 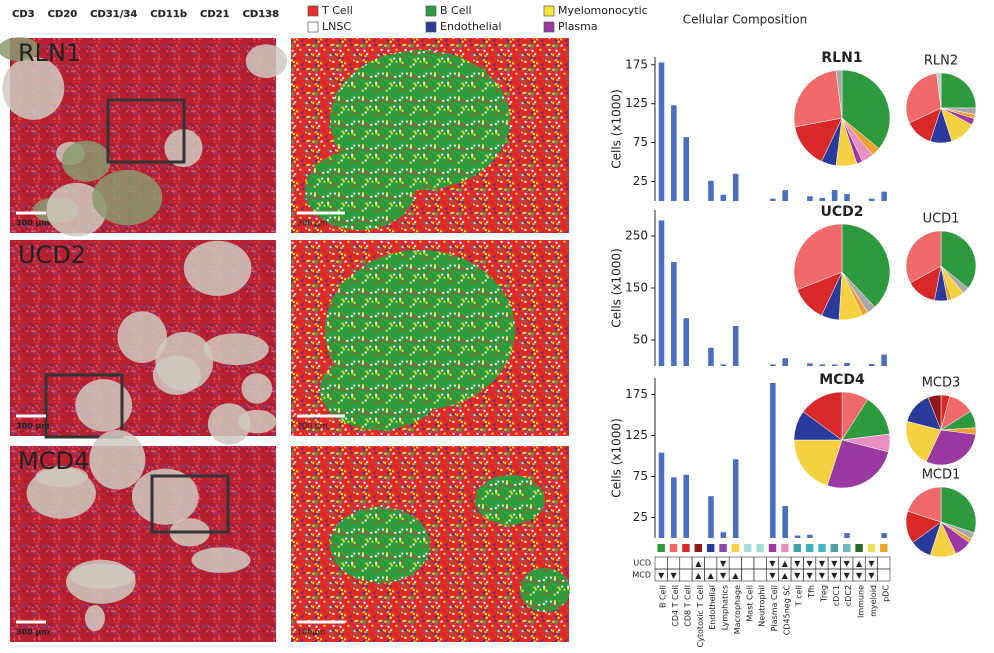 What do you see at coordinates (842, 380) in the screenshot?
I see `pie-title: MCD4` at bounding box center [842, 380].